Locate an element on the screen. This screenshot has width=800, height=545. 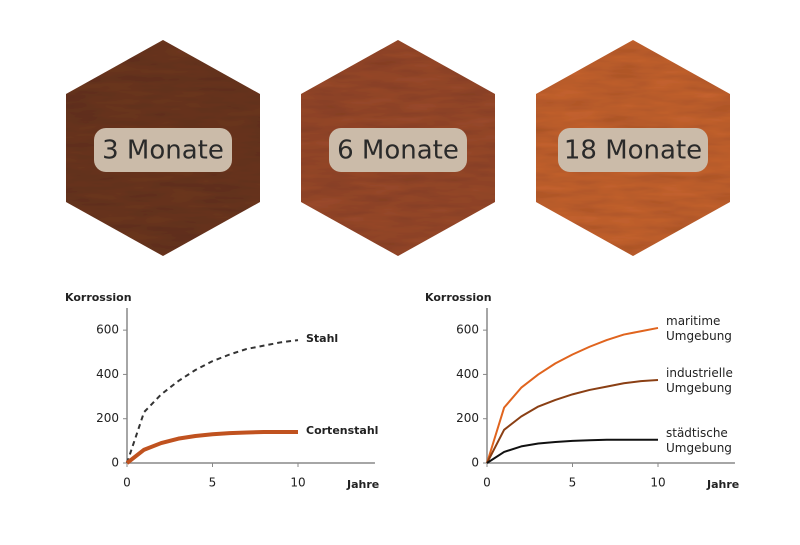
panel-label: 18 Monate is located at coordinates (633, 151).